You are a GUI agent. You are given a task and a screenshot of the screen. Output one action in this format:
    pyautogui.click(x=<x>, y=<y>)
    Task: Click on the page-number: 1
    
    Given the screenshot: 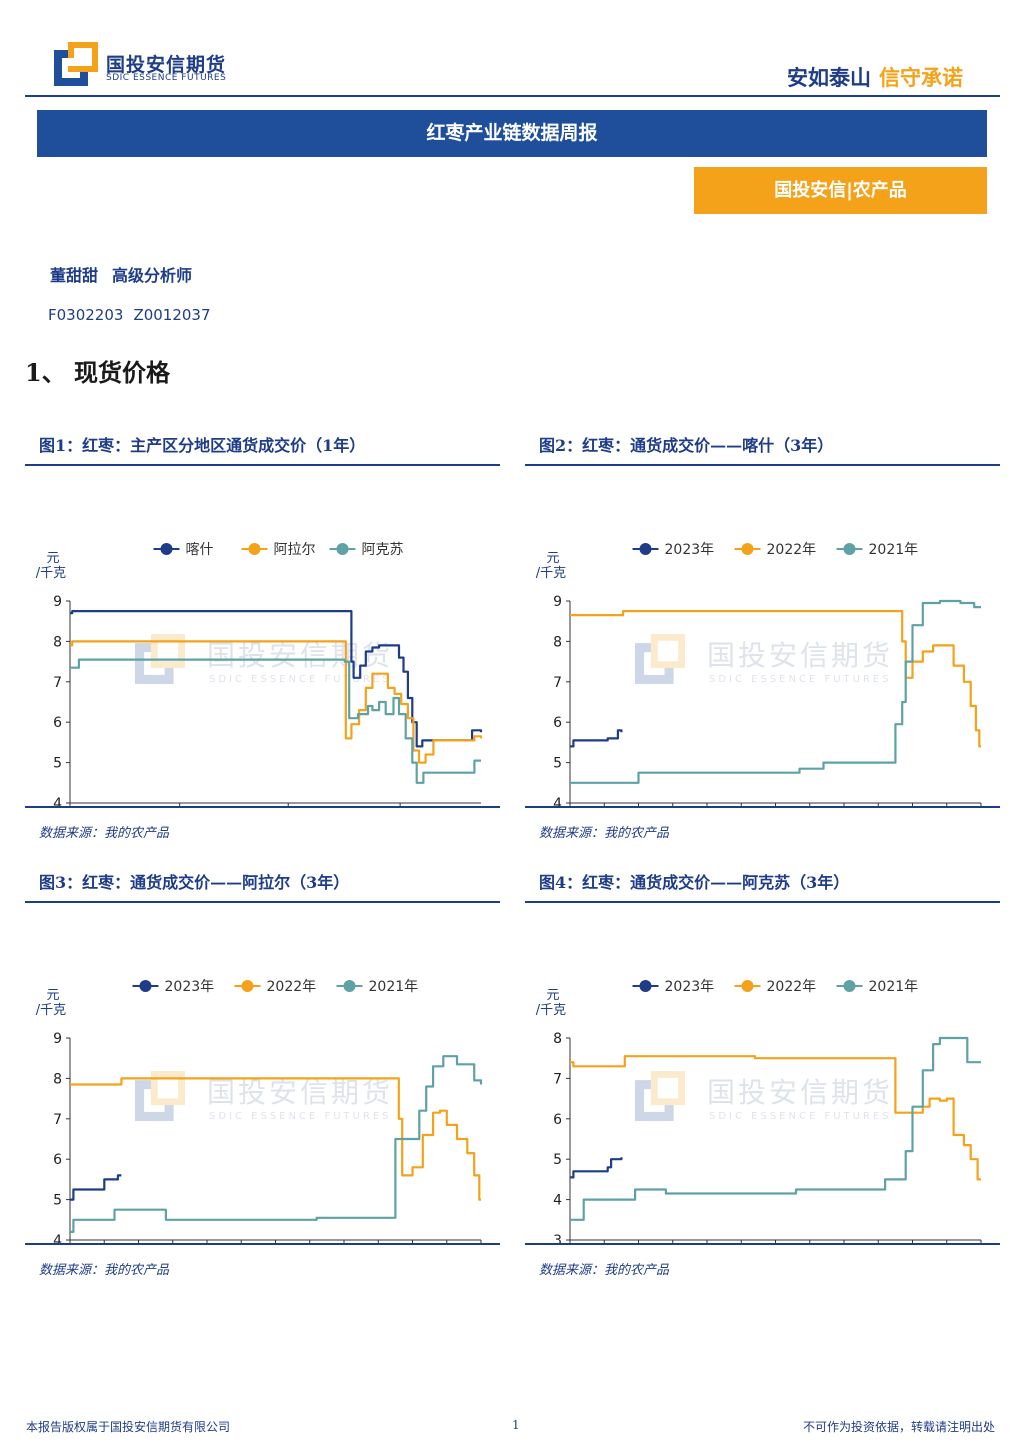 What is the action you would take?
    pyautogui.click(x=516, y=1425)
    